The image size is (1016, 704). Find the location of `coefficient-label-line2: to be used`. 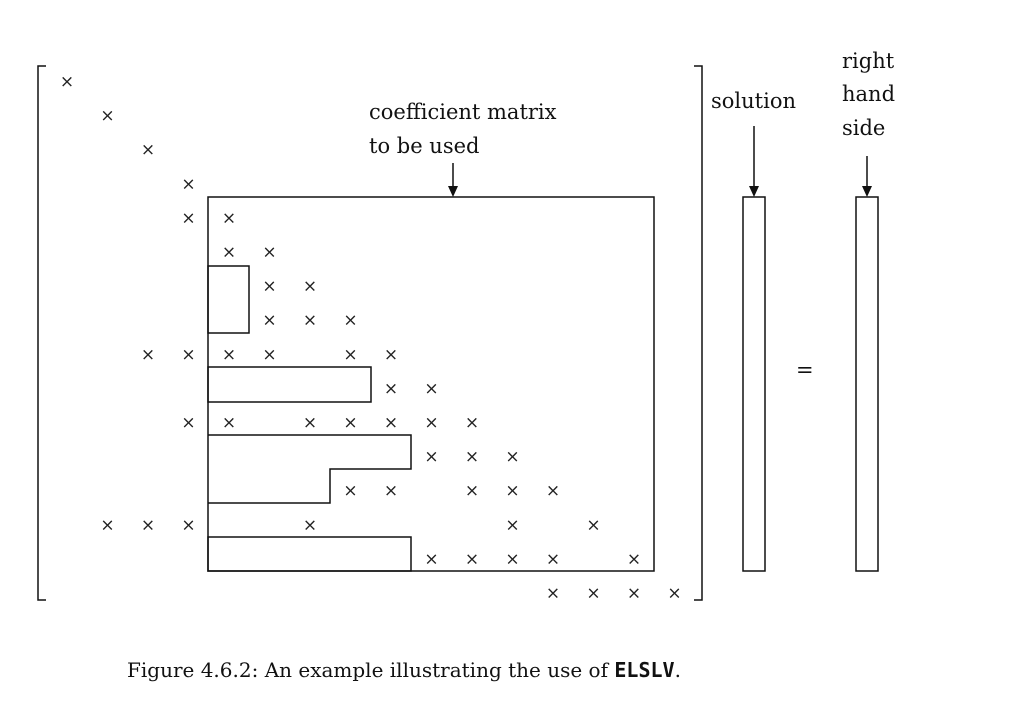

coefficient-label-line2: to be used is located at coordinates (424, 146).